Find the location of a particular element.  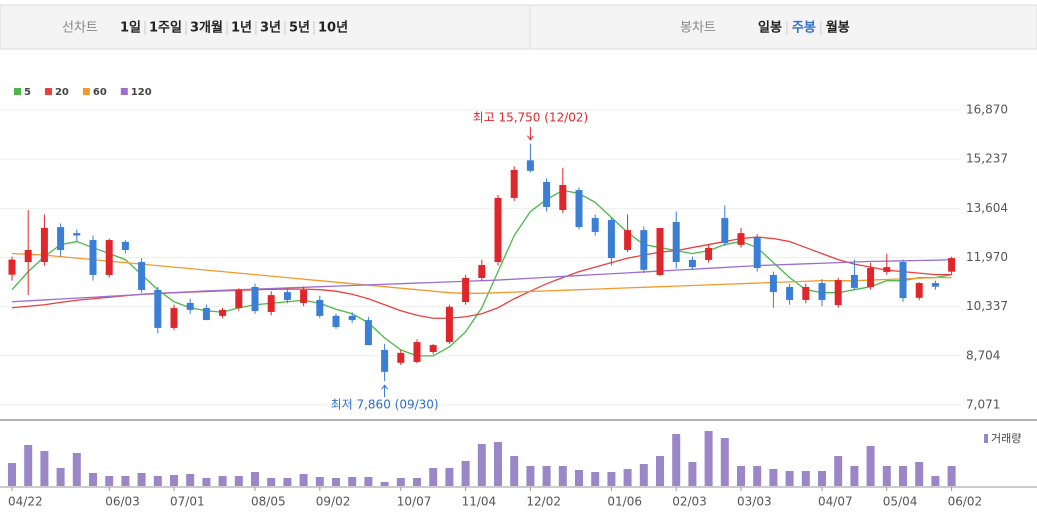

legend-label: 5 is located at coordinates (27, 92).